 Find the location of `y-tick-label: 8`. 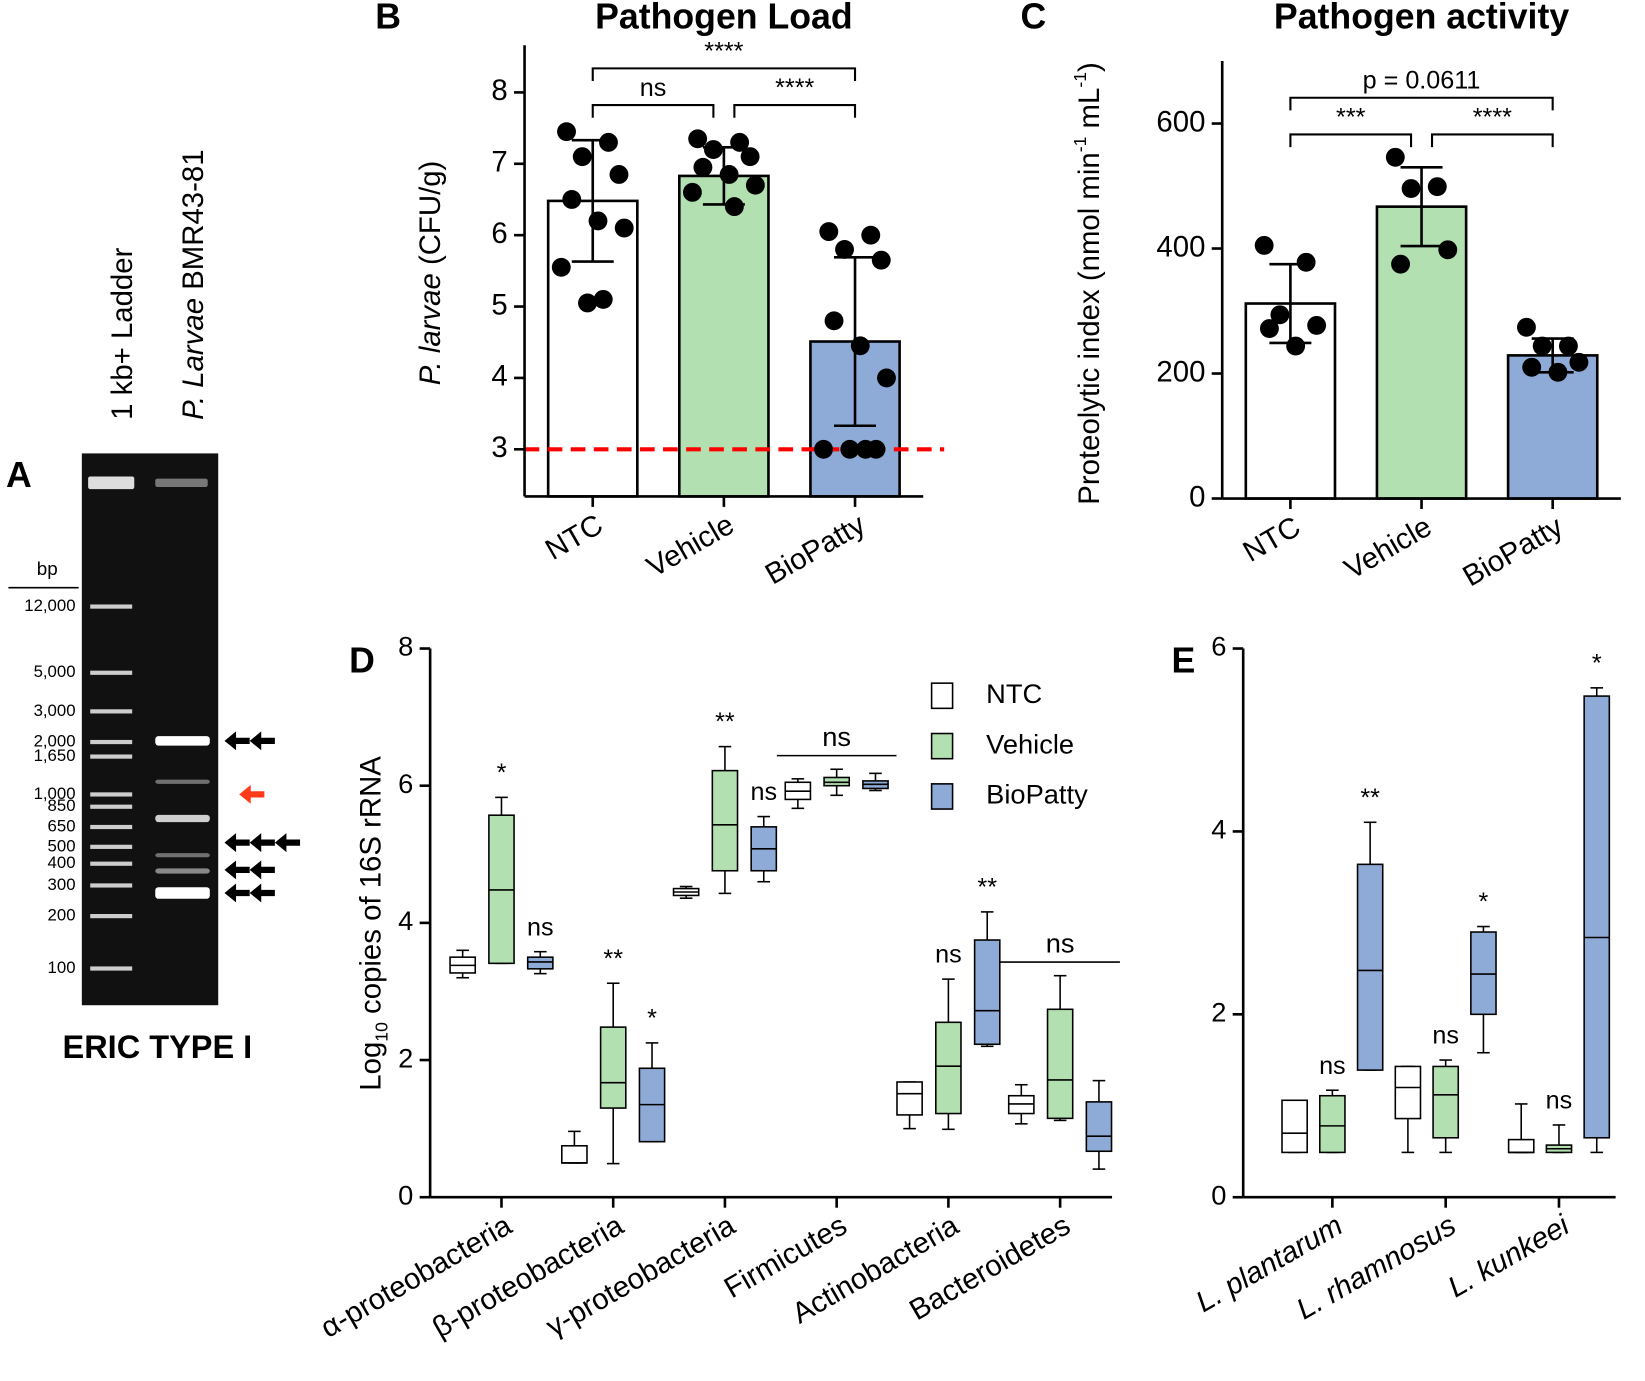

y-tick-label: 8 is located at coordinates (405, 646).